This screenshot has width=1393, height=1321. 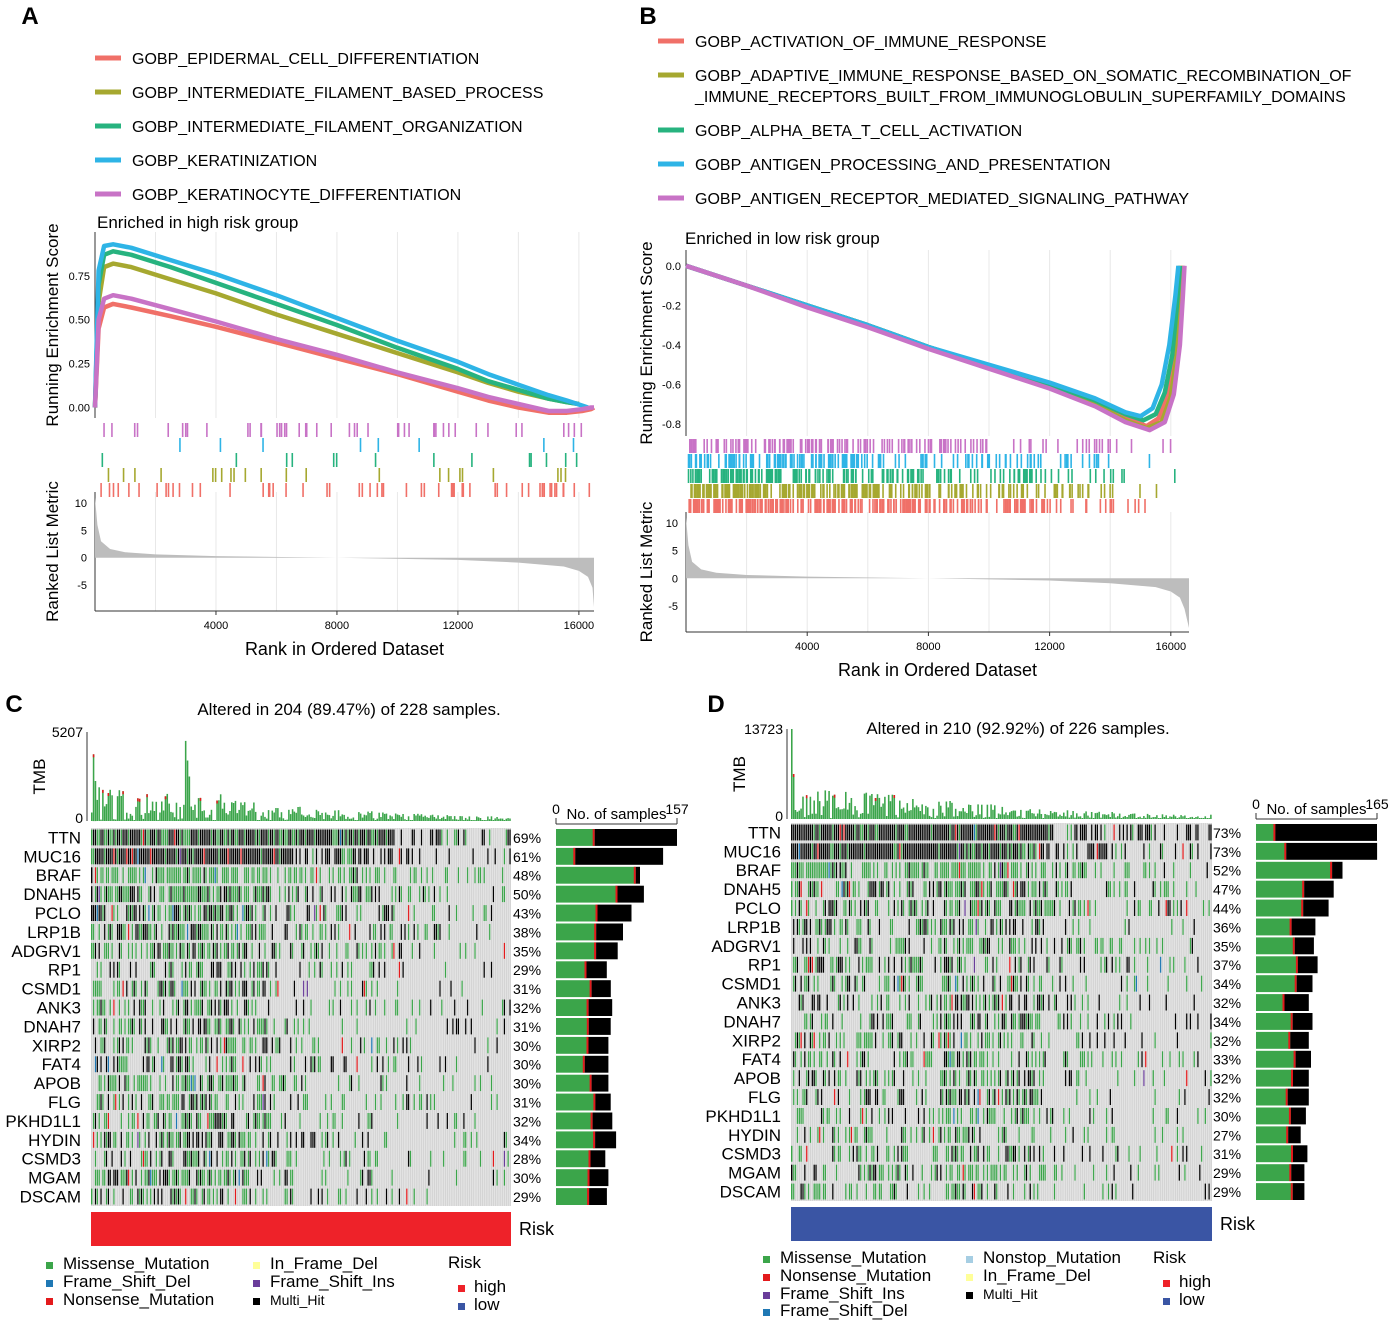 I want to click on risk-bar-label: Risk, so click(x=537, y=1229).